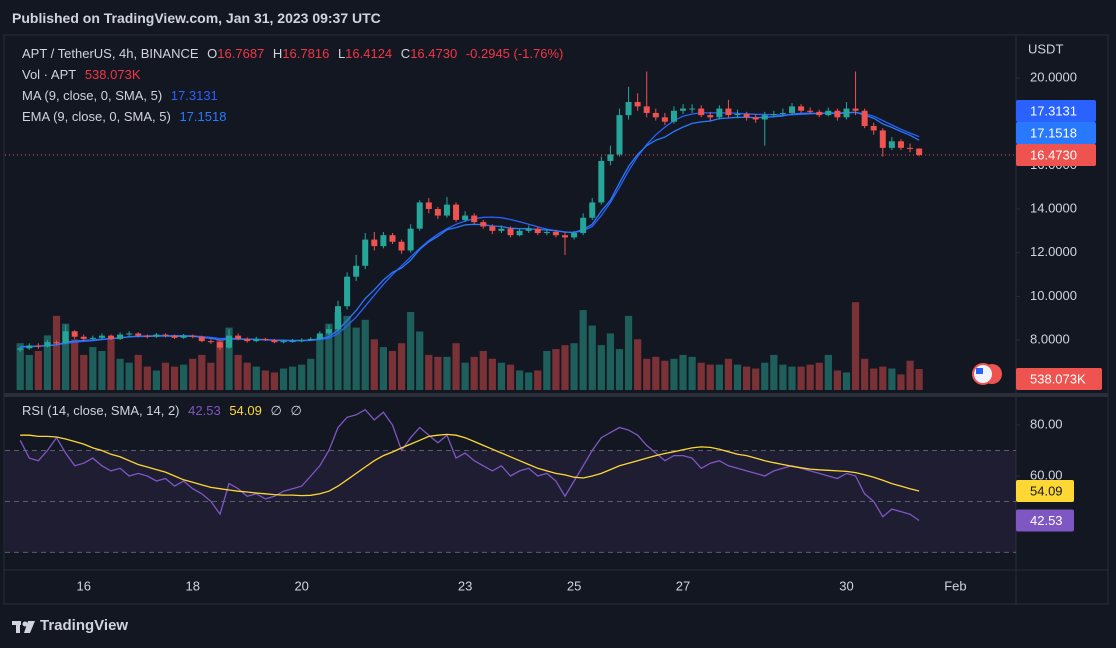 Image resolution: width=1116 pixels, height=648 pixels. Describe the element at coordinates (301, 585) in the screenshot. I see `x-tick-label: 20` at that location.